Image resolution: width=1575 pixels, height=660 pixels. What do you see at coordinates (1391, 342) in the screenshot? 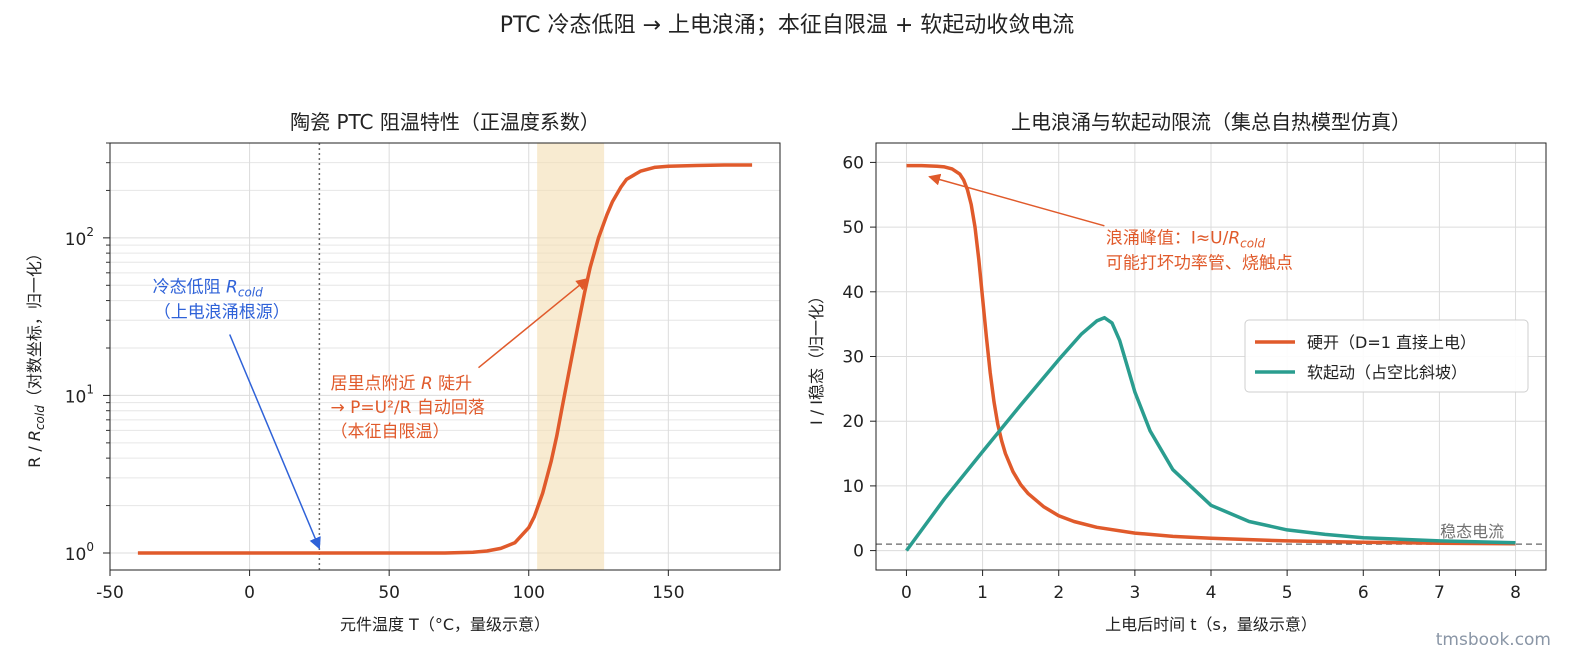
I see `legend-label: 硬开（D=1 直接上电）` at bounding box center [1391, 342].